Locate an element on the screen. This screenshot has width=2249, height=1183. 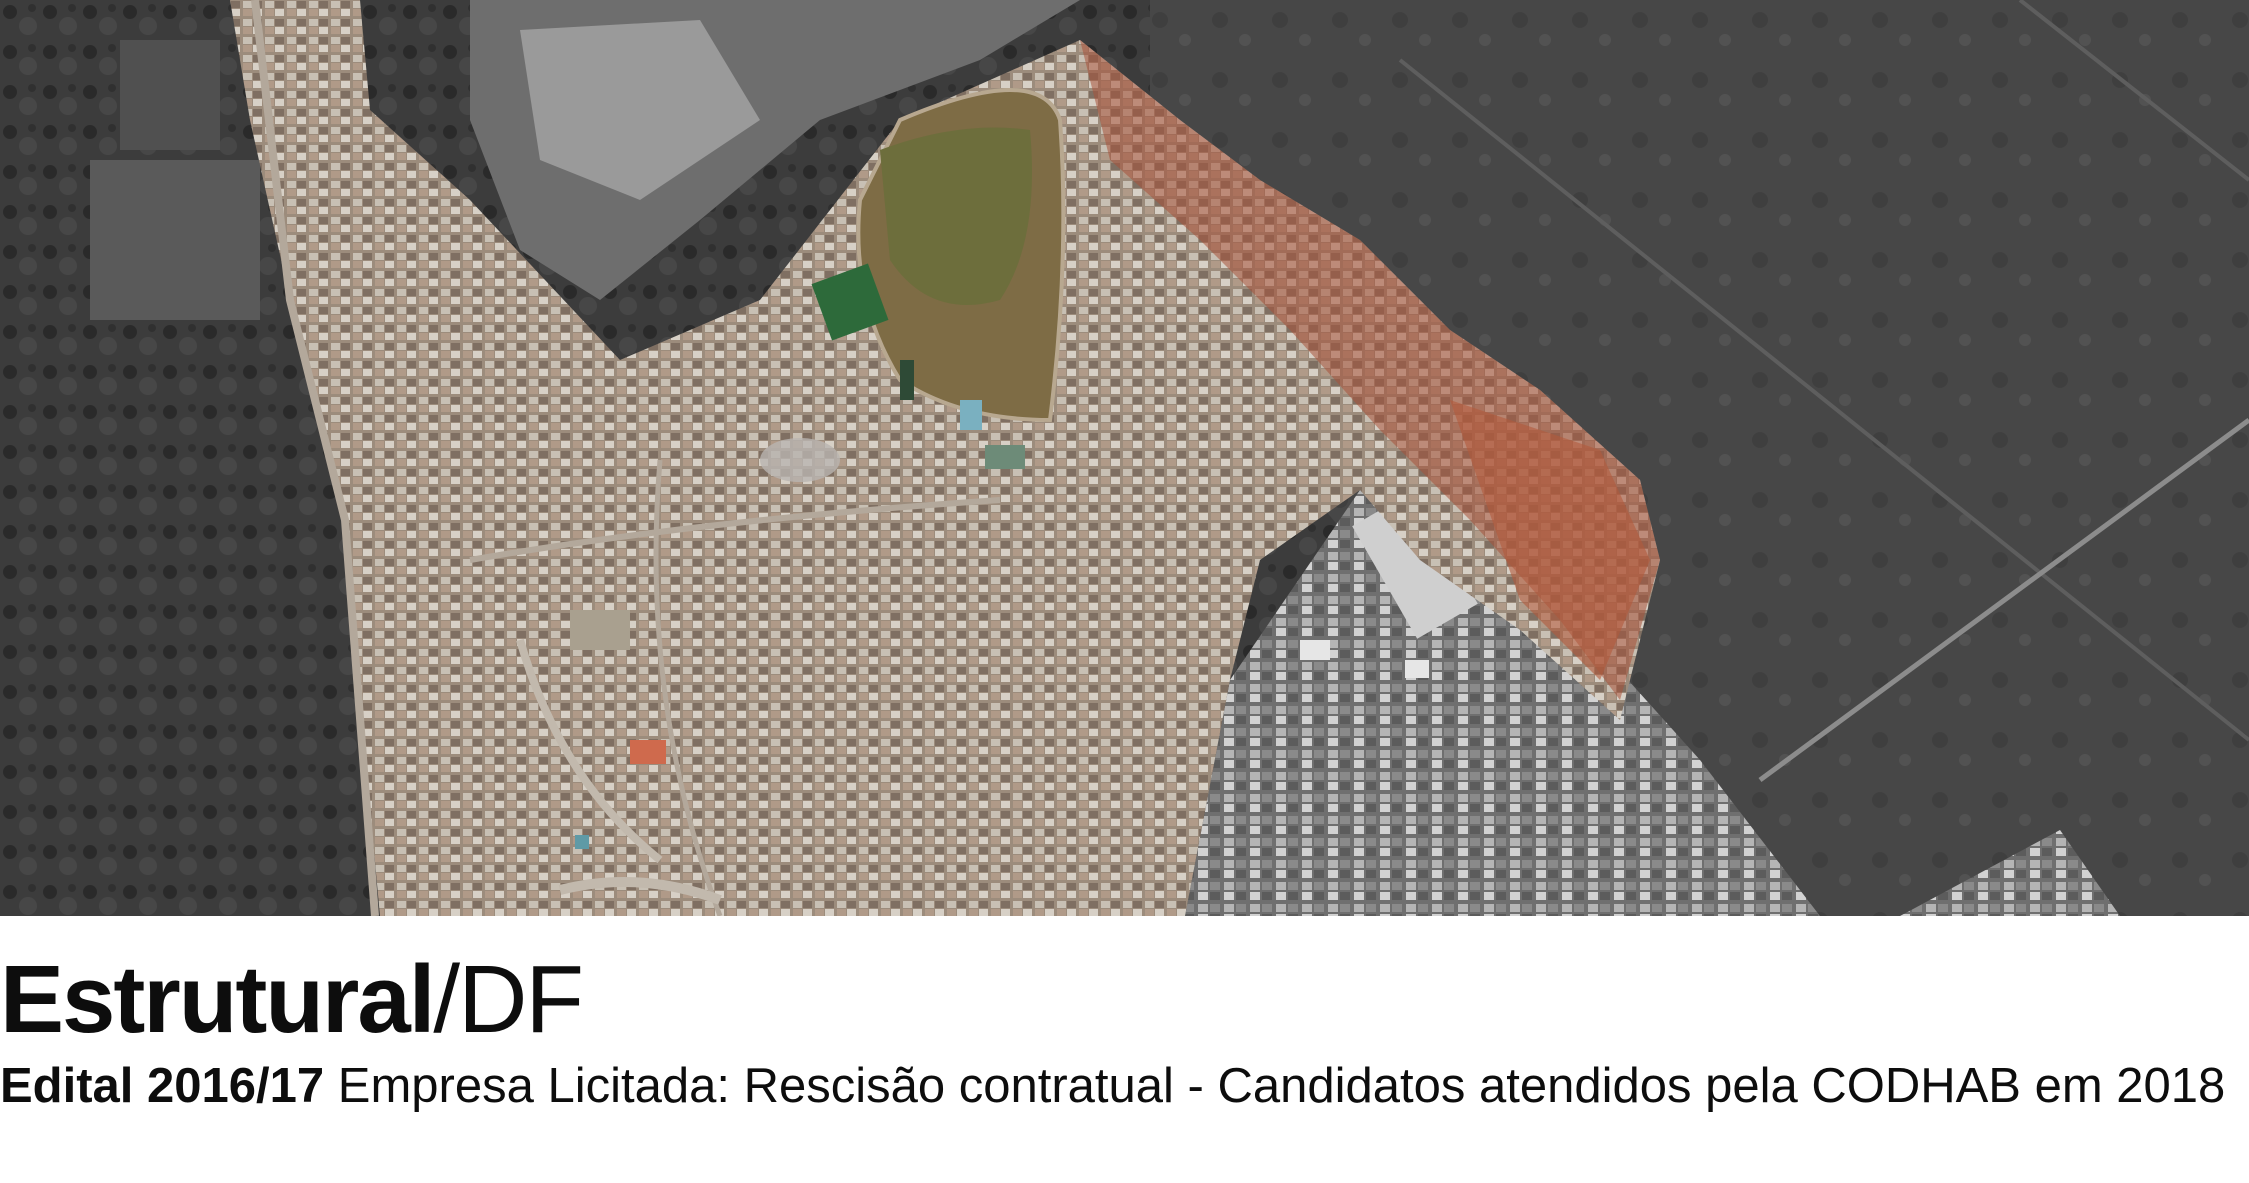
state-name: DF is located at coordinates (521, 999).